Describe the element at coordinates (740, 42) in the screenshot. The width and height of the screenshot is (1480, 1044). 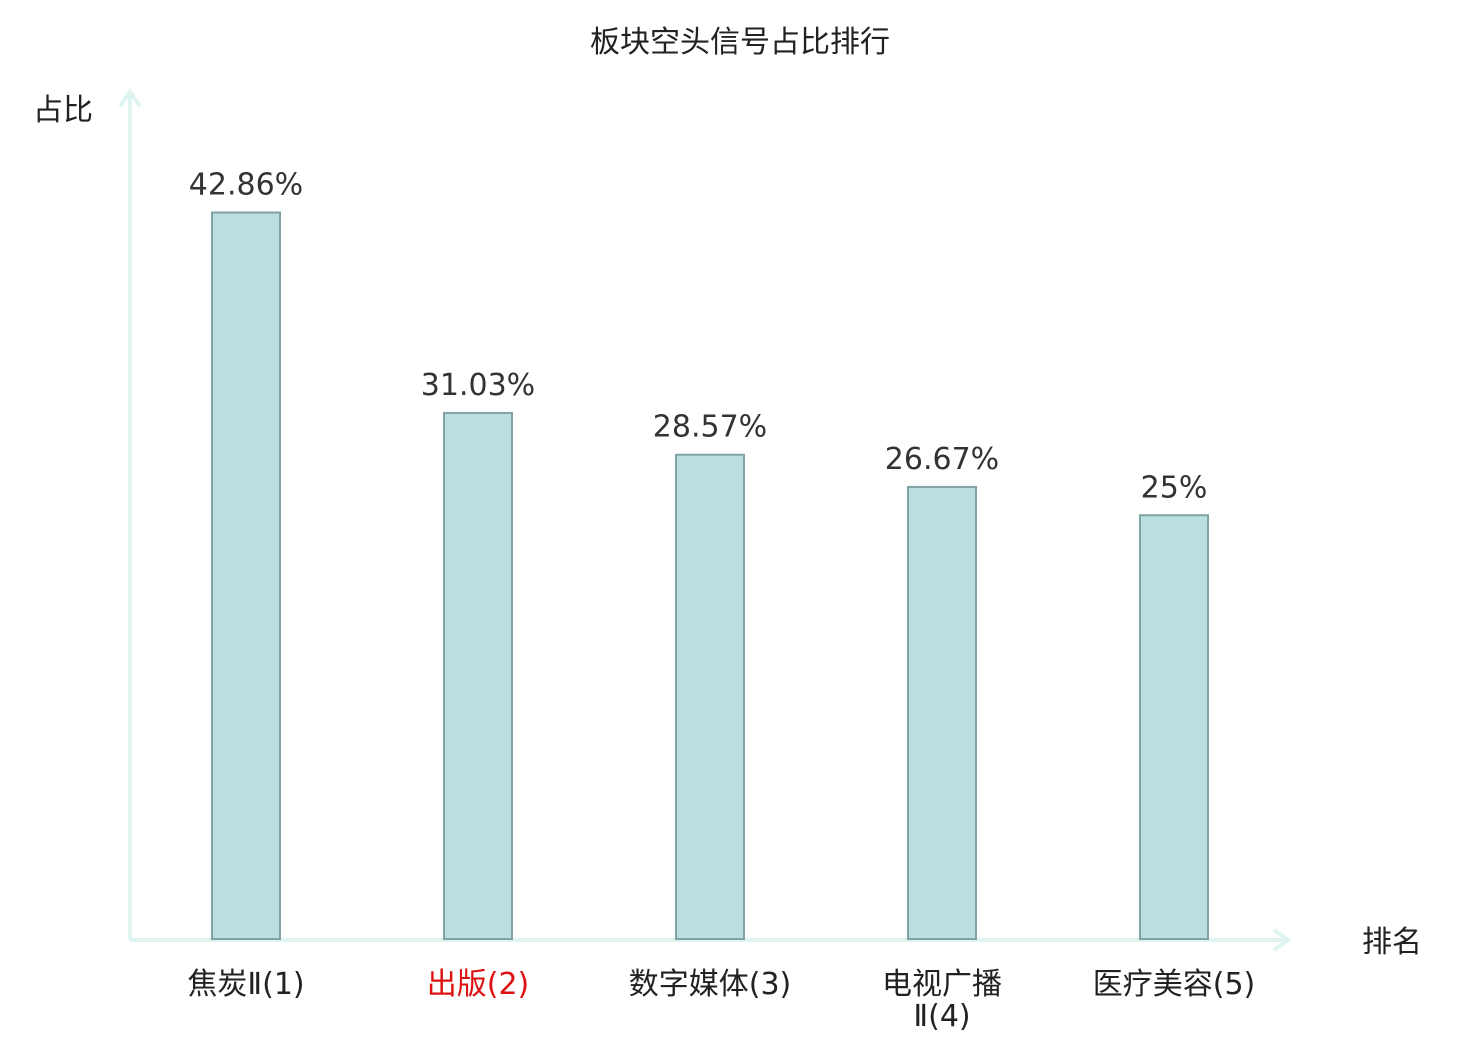
I see `chart-title: 板块空头信号占比排行` at that location.